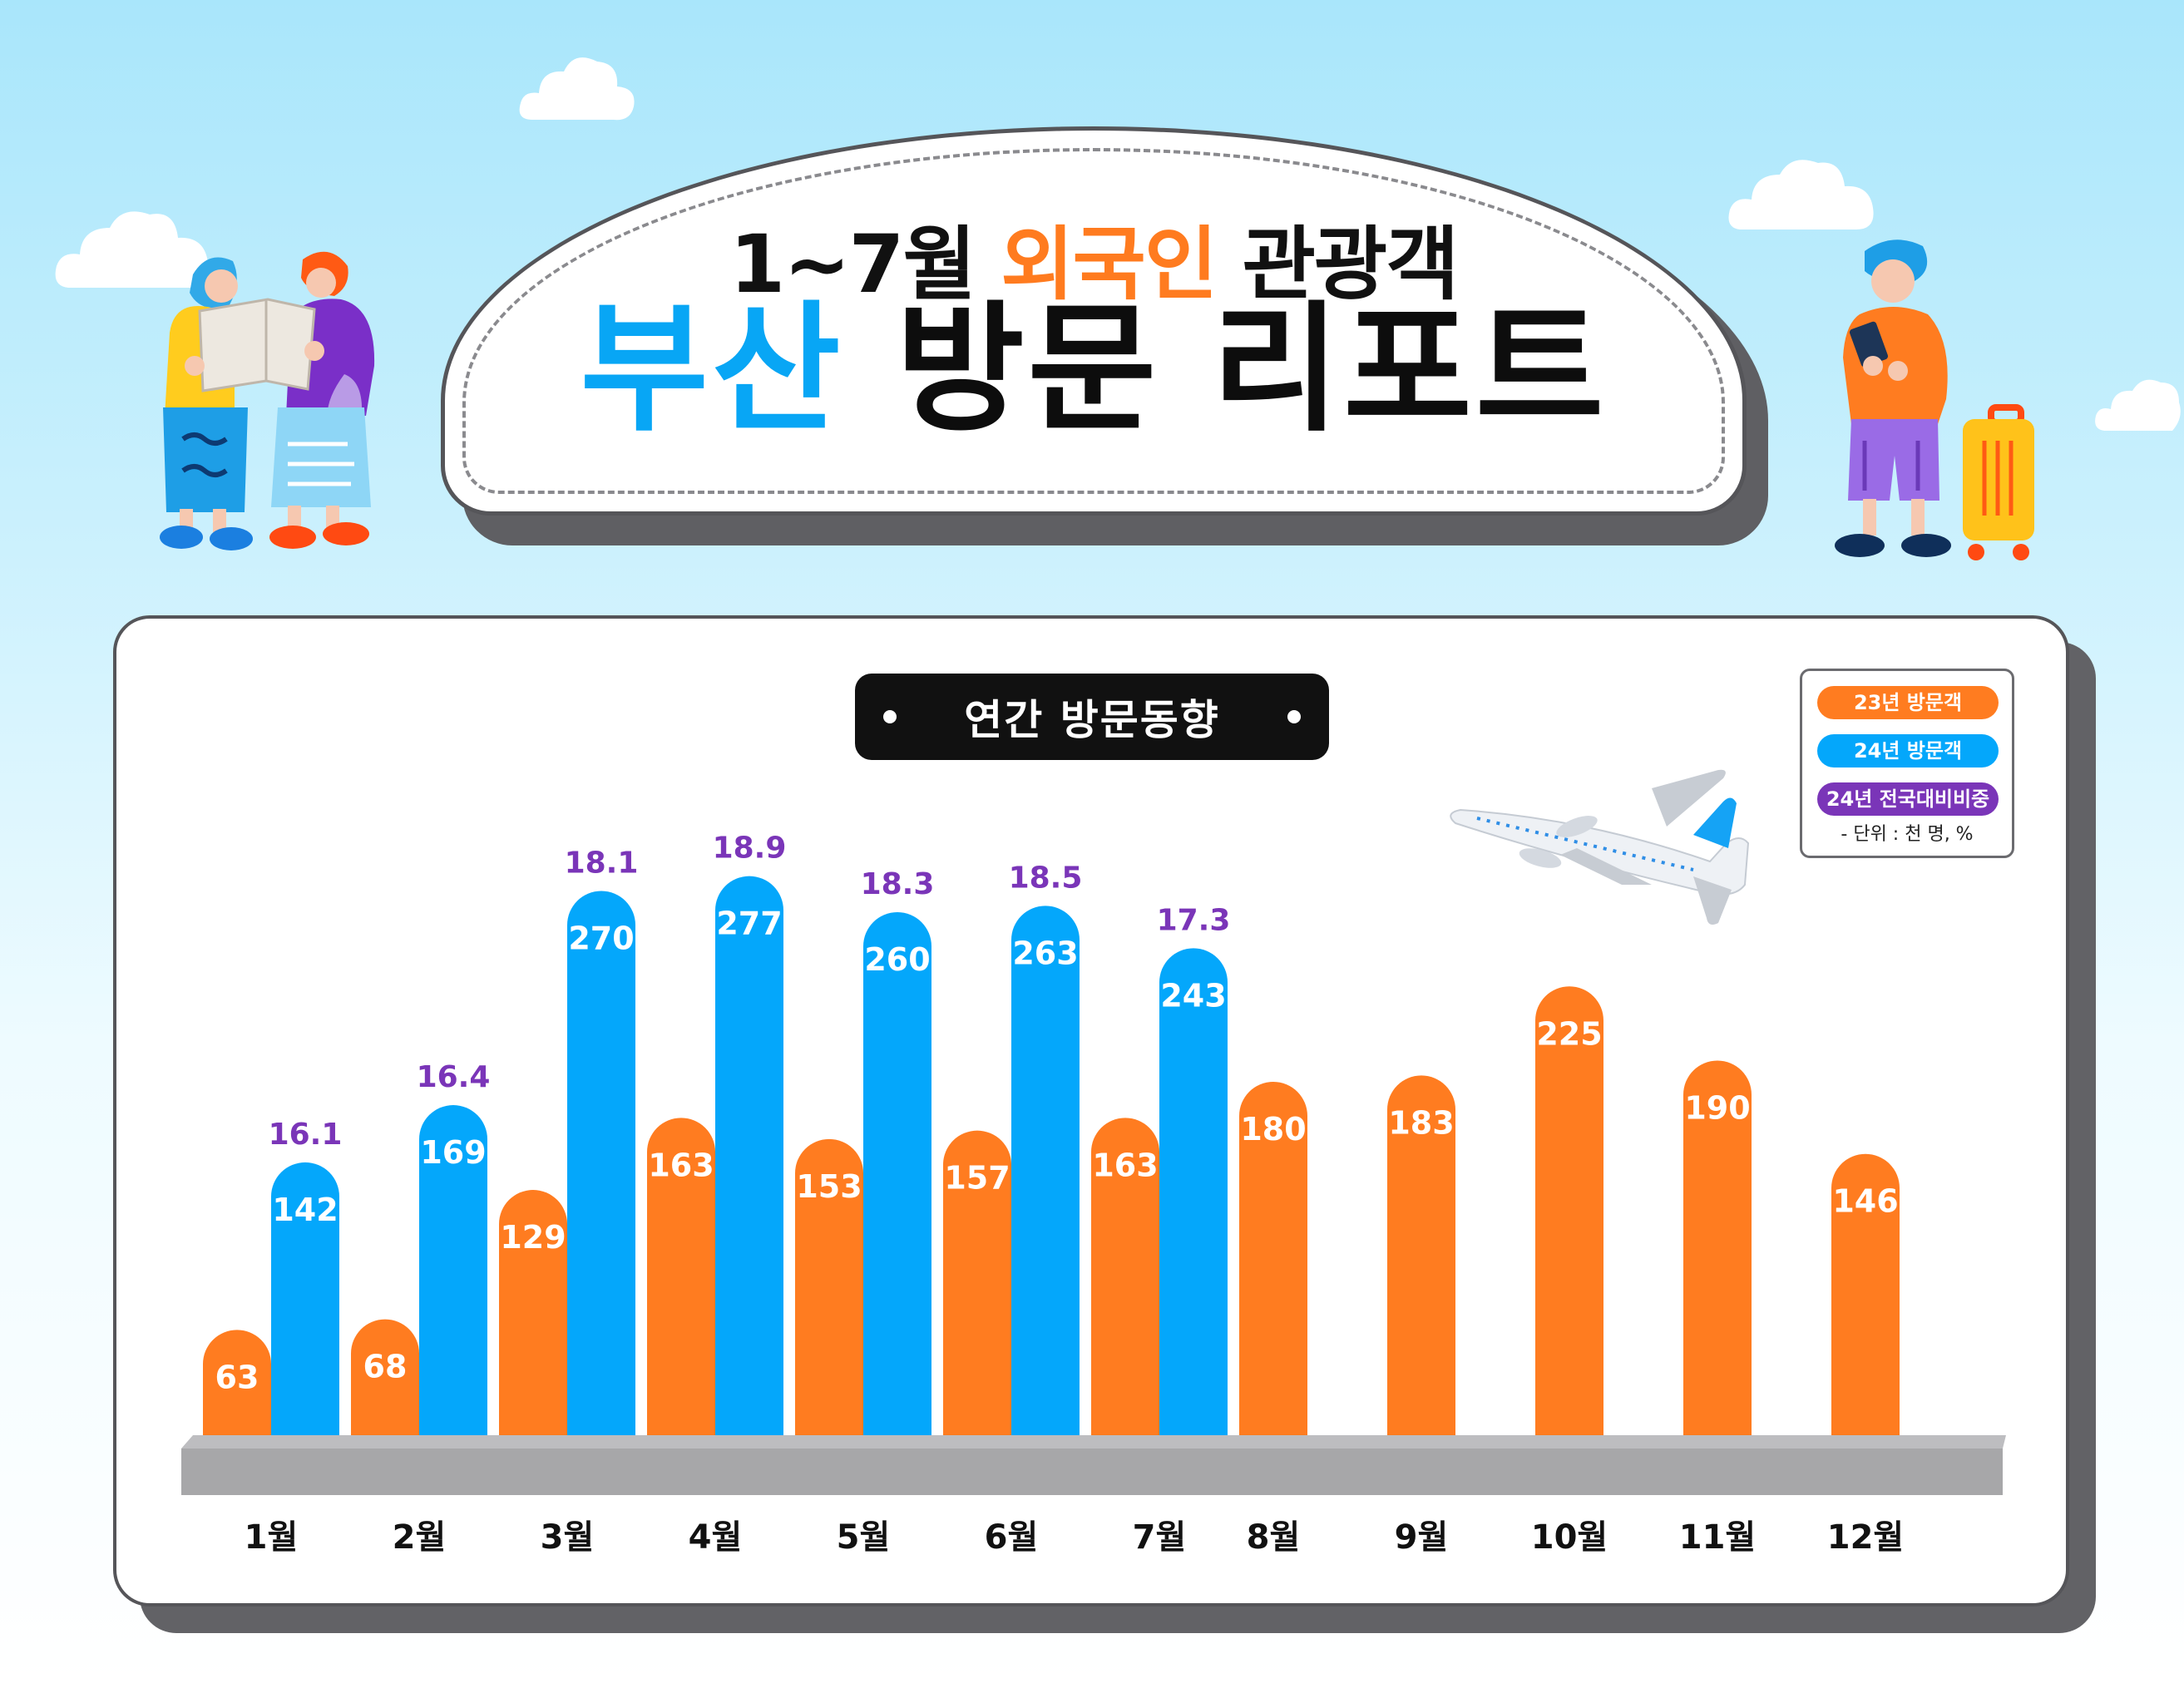 This screenshot has width=2184, height=1683. I want to click on title-city: 부산, so click(712, 369).